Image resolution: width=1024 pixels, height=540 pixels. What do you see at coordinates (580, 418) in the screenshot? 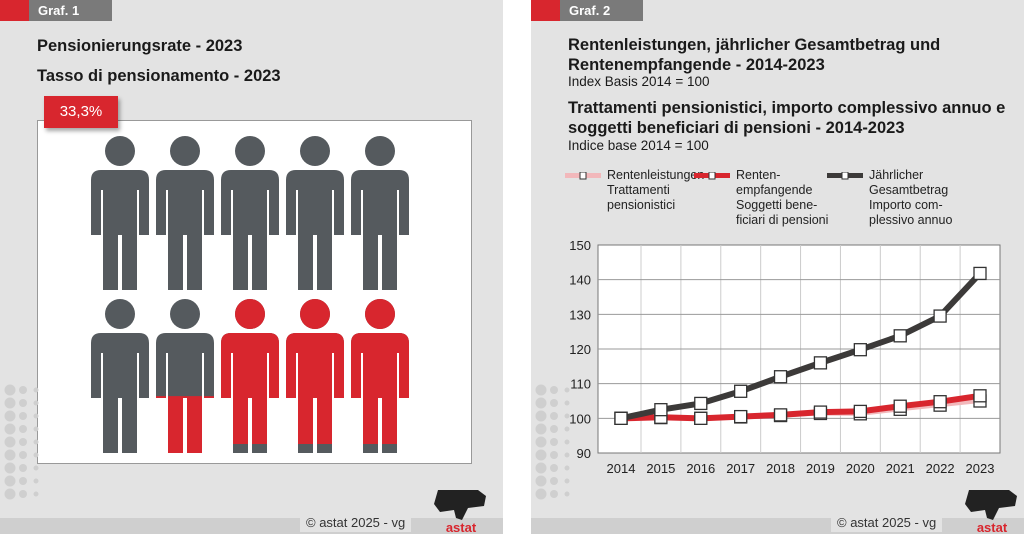
I see `y-tick-label: 100` at bounding box center [580, 418].